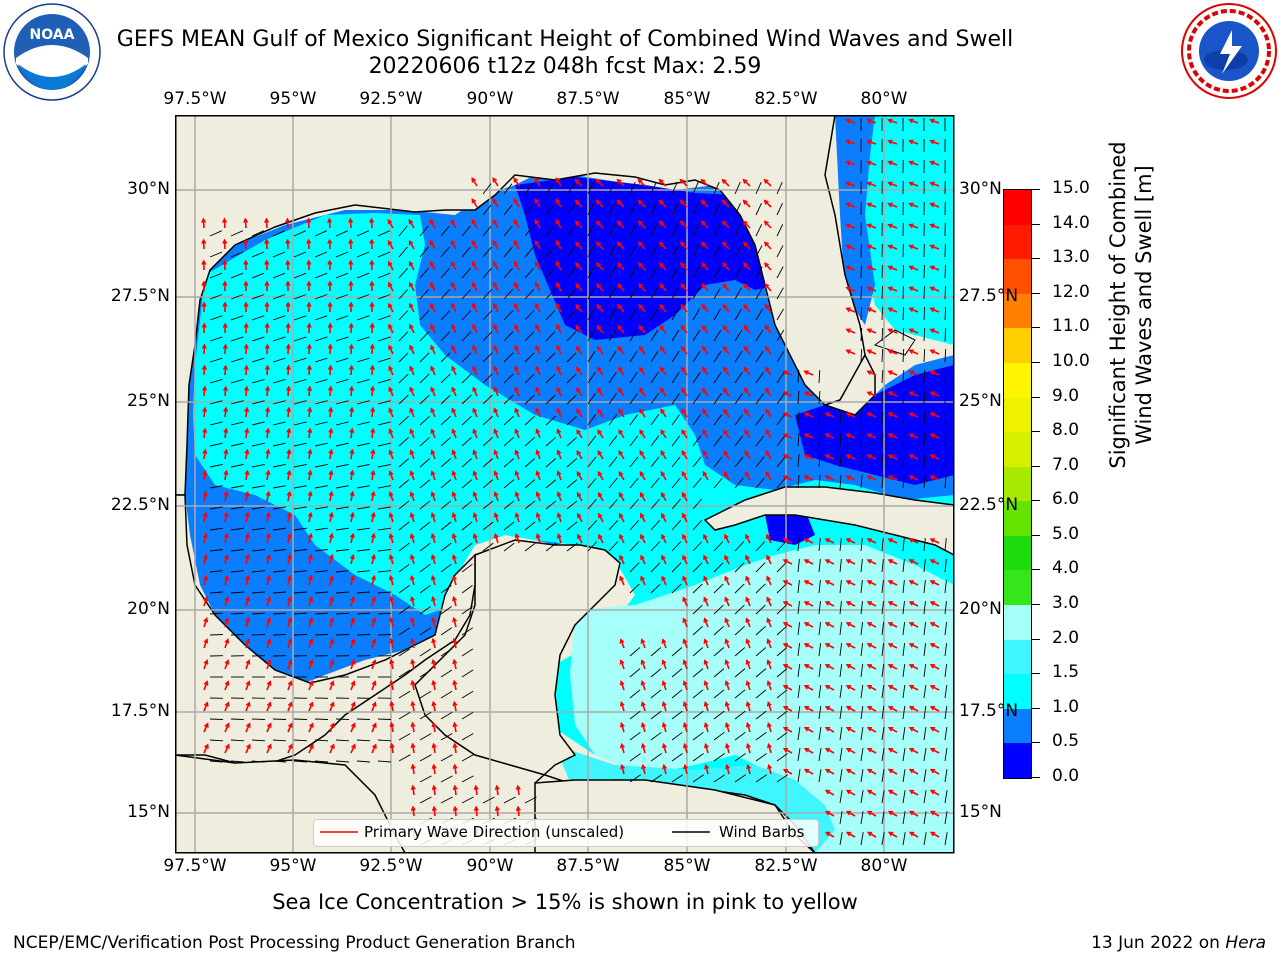 The width and height of the screenshot is (1280, 960). I want to click on nws-logo, so click(1229, 51).